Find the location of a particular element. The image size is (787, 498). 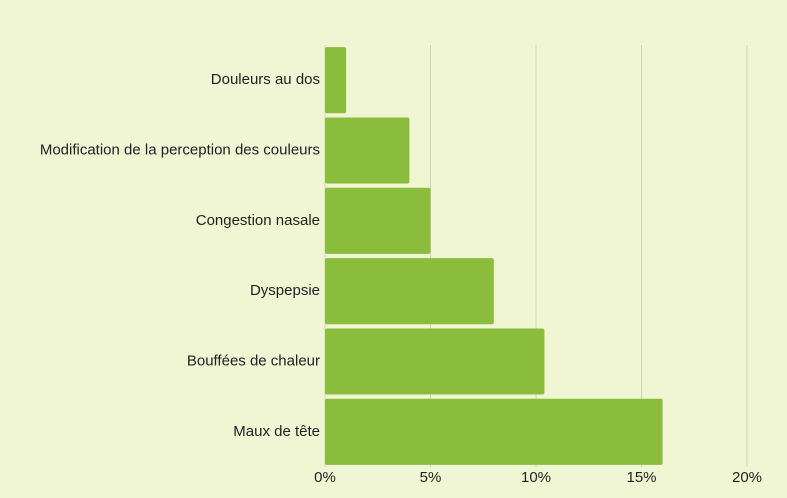

y-tick-label: Bouffées de chaleur is located at coordinates (253, 360).